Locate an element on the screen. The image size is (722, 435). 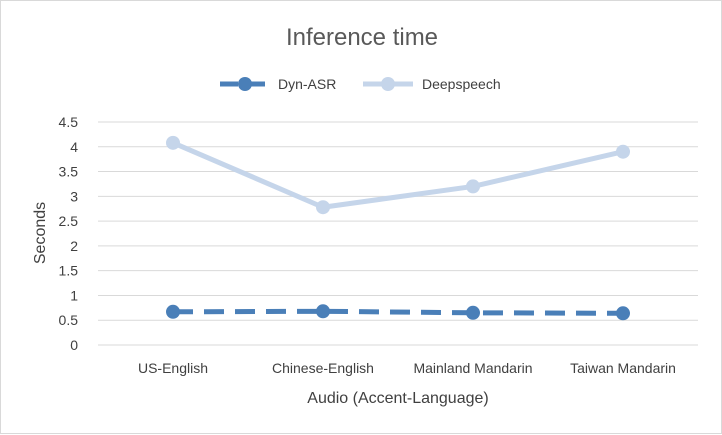
y-axis-ticks: 0 0.5 1 1.5 2 2.5 3 3.5 4 4.5 is located at coordinates (69, 233).